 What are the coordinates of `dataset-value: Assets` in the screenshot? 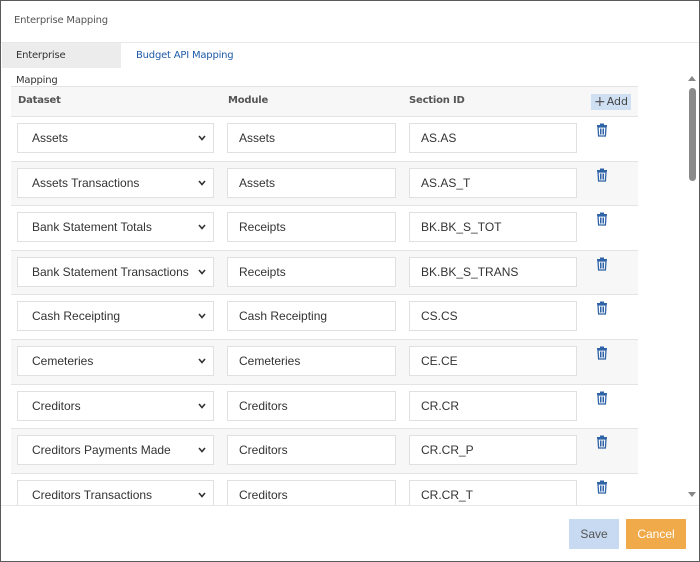 It's located at (50, 138).